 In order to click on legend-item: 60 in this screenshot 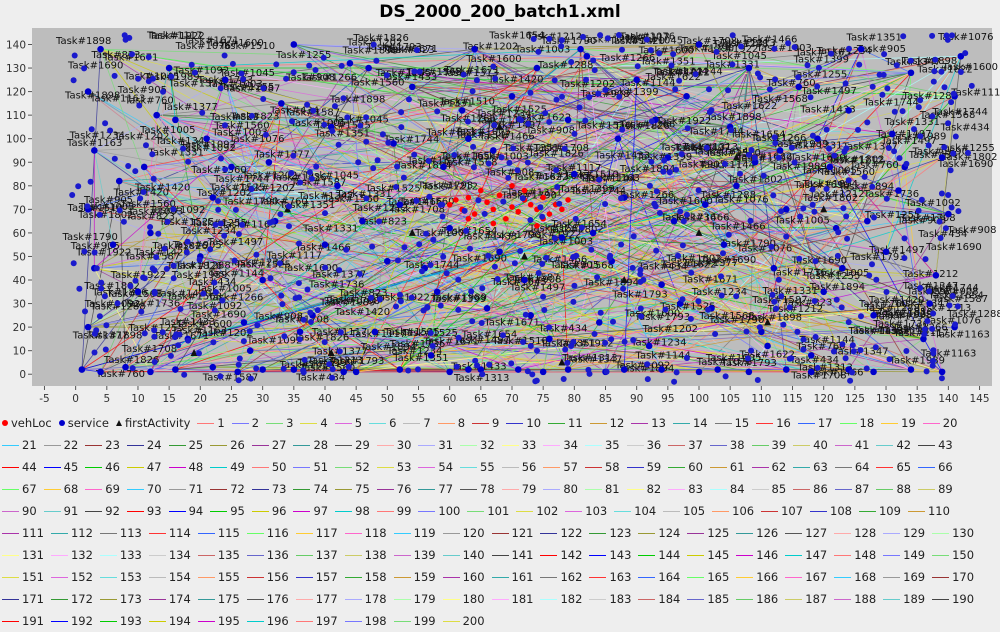, I will do `click(685, 467)`.